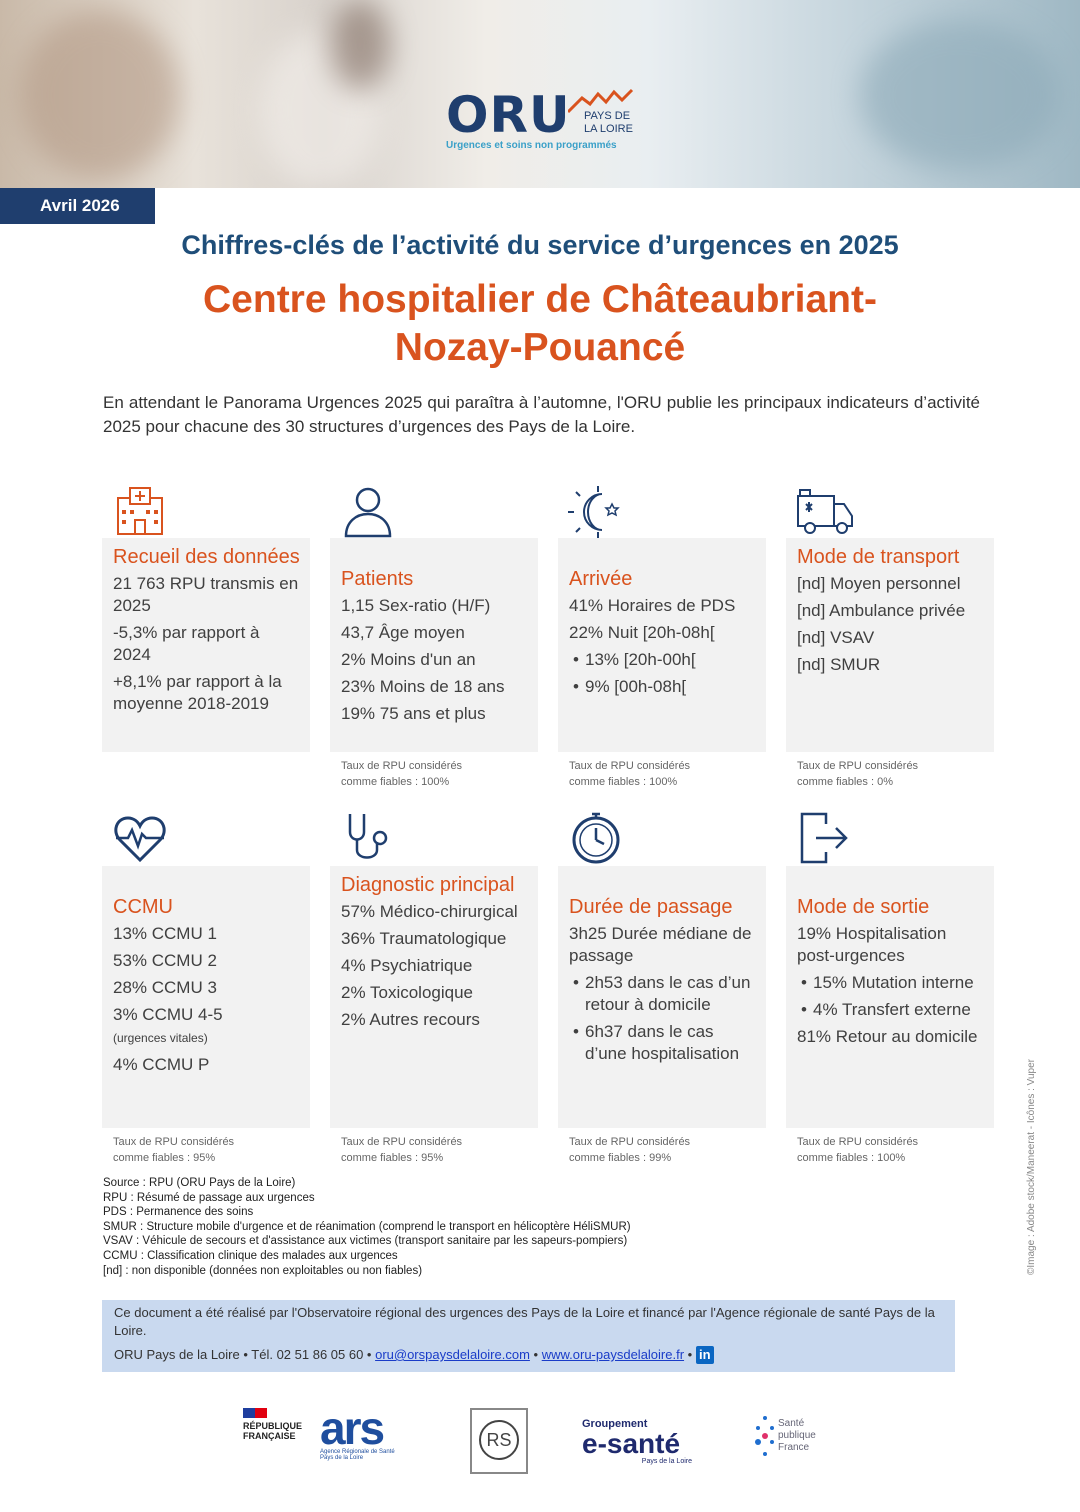 This screenshot has width=1080, height=1512. Describe the element at coordinates (704, 1355) in the screenshot. I see `linkedin-icon: in` at that location.